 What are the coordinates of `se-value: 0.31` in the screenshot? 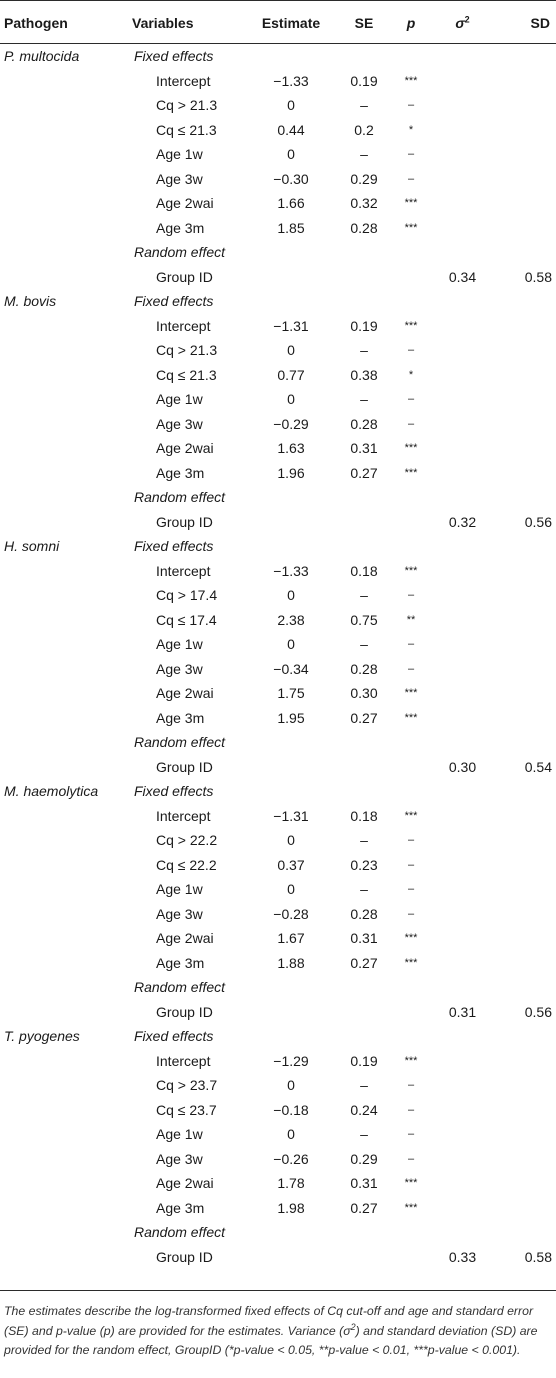 It's located at (364, 938).